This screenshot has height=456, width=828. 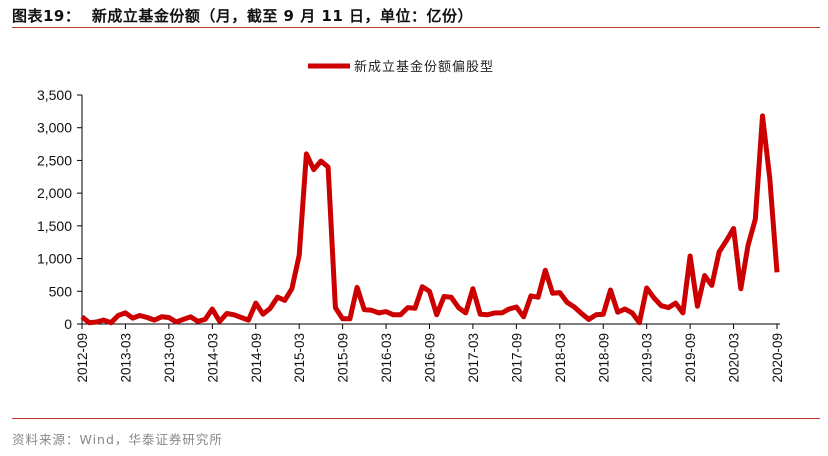 I want to click on x-tick-label: 2018-03, so click(x=560, y=358).